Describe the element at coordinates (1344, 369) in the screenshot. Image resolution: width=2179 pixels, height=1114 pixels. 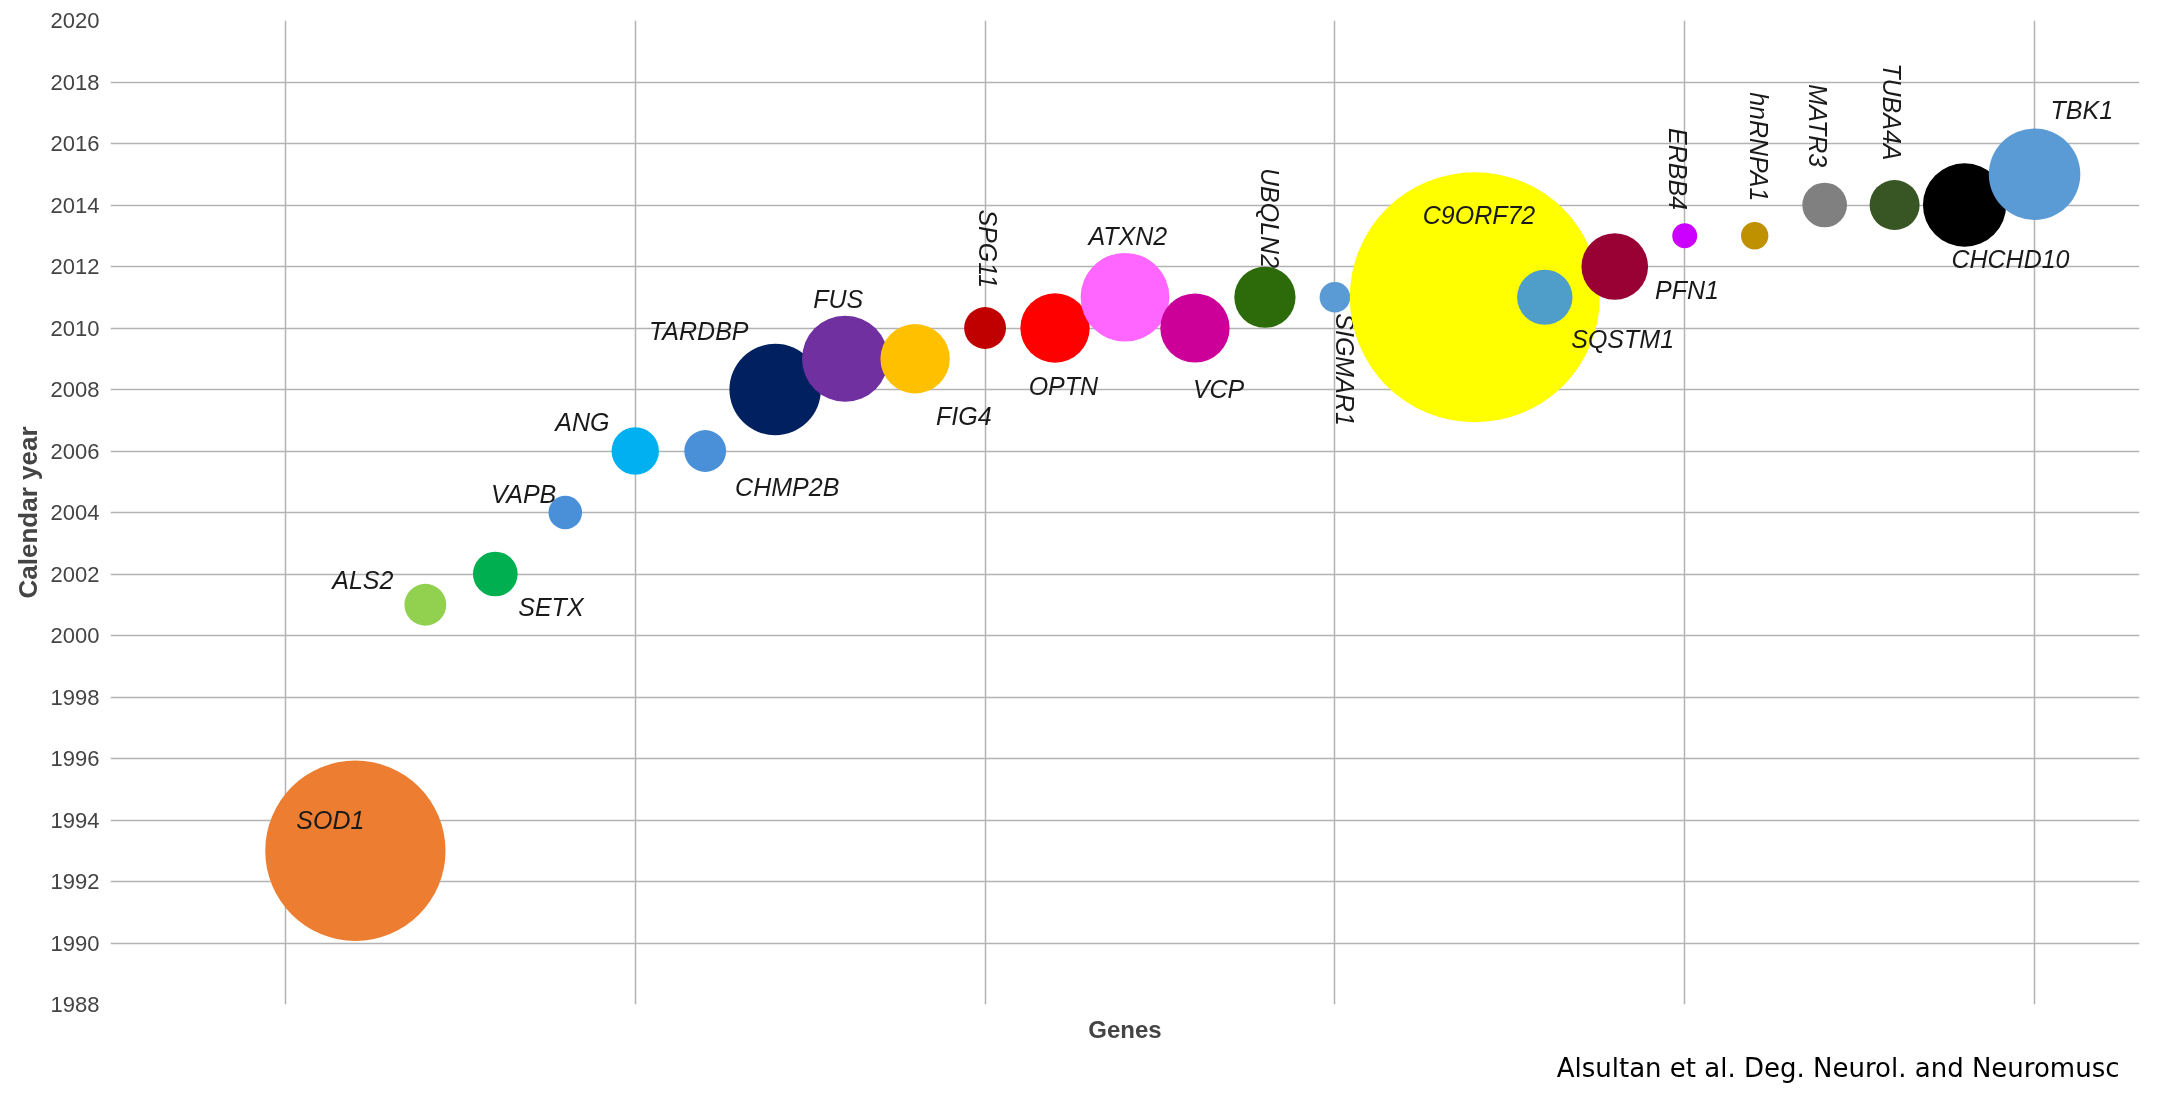
I see `text: SIGMAR1` at that location.